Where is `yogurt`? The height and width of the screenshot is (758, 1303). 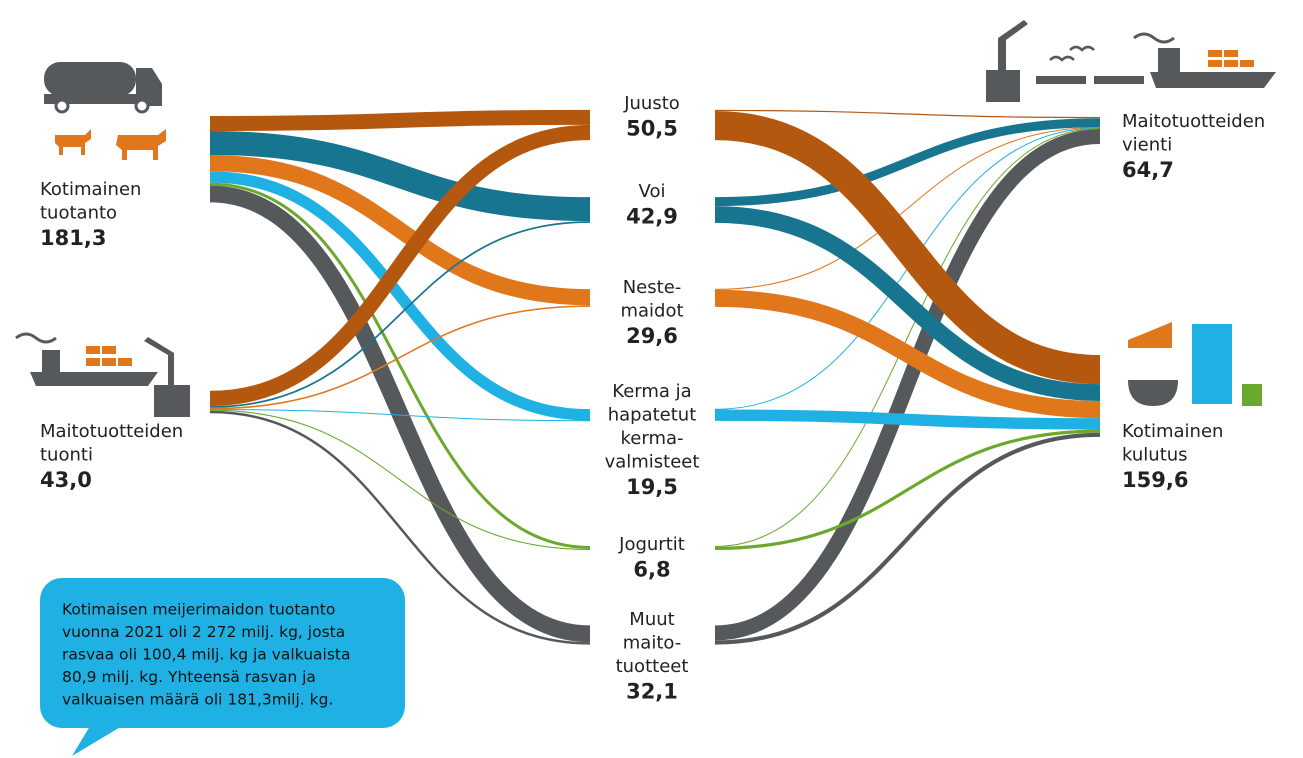 yogurt is located at coordinates (1252, 395).